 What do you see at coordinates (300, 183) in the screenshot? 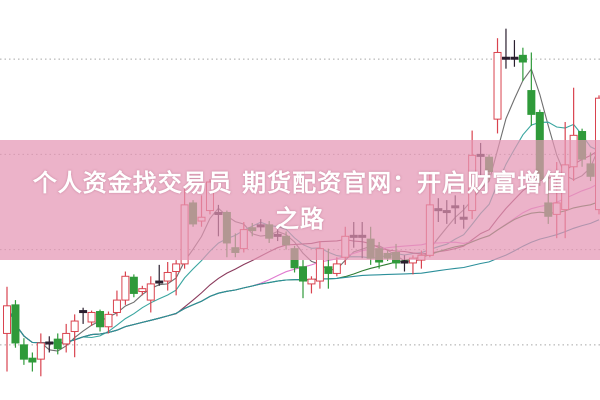
I see `banner-title-line1: 个人资金找交易员 期货配资官网：开启财富增值` at bounding box center [300, 183].